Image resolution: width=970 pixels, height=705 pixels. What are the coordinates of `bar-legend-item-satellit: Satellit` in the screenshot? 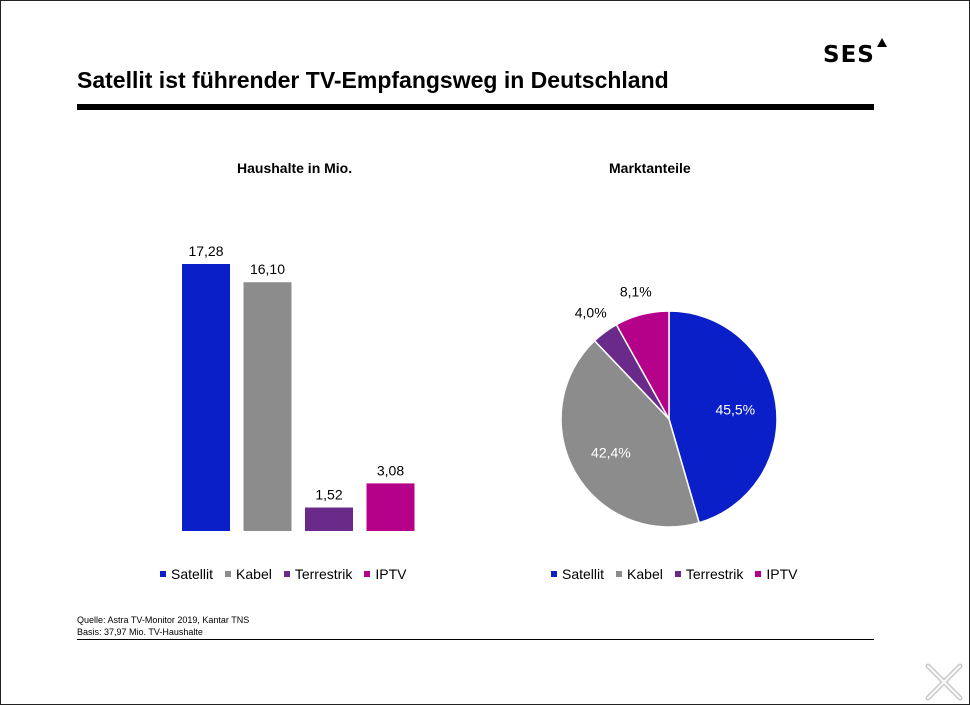 It's located at (186, 574).